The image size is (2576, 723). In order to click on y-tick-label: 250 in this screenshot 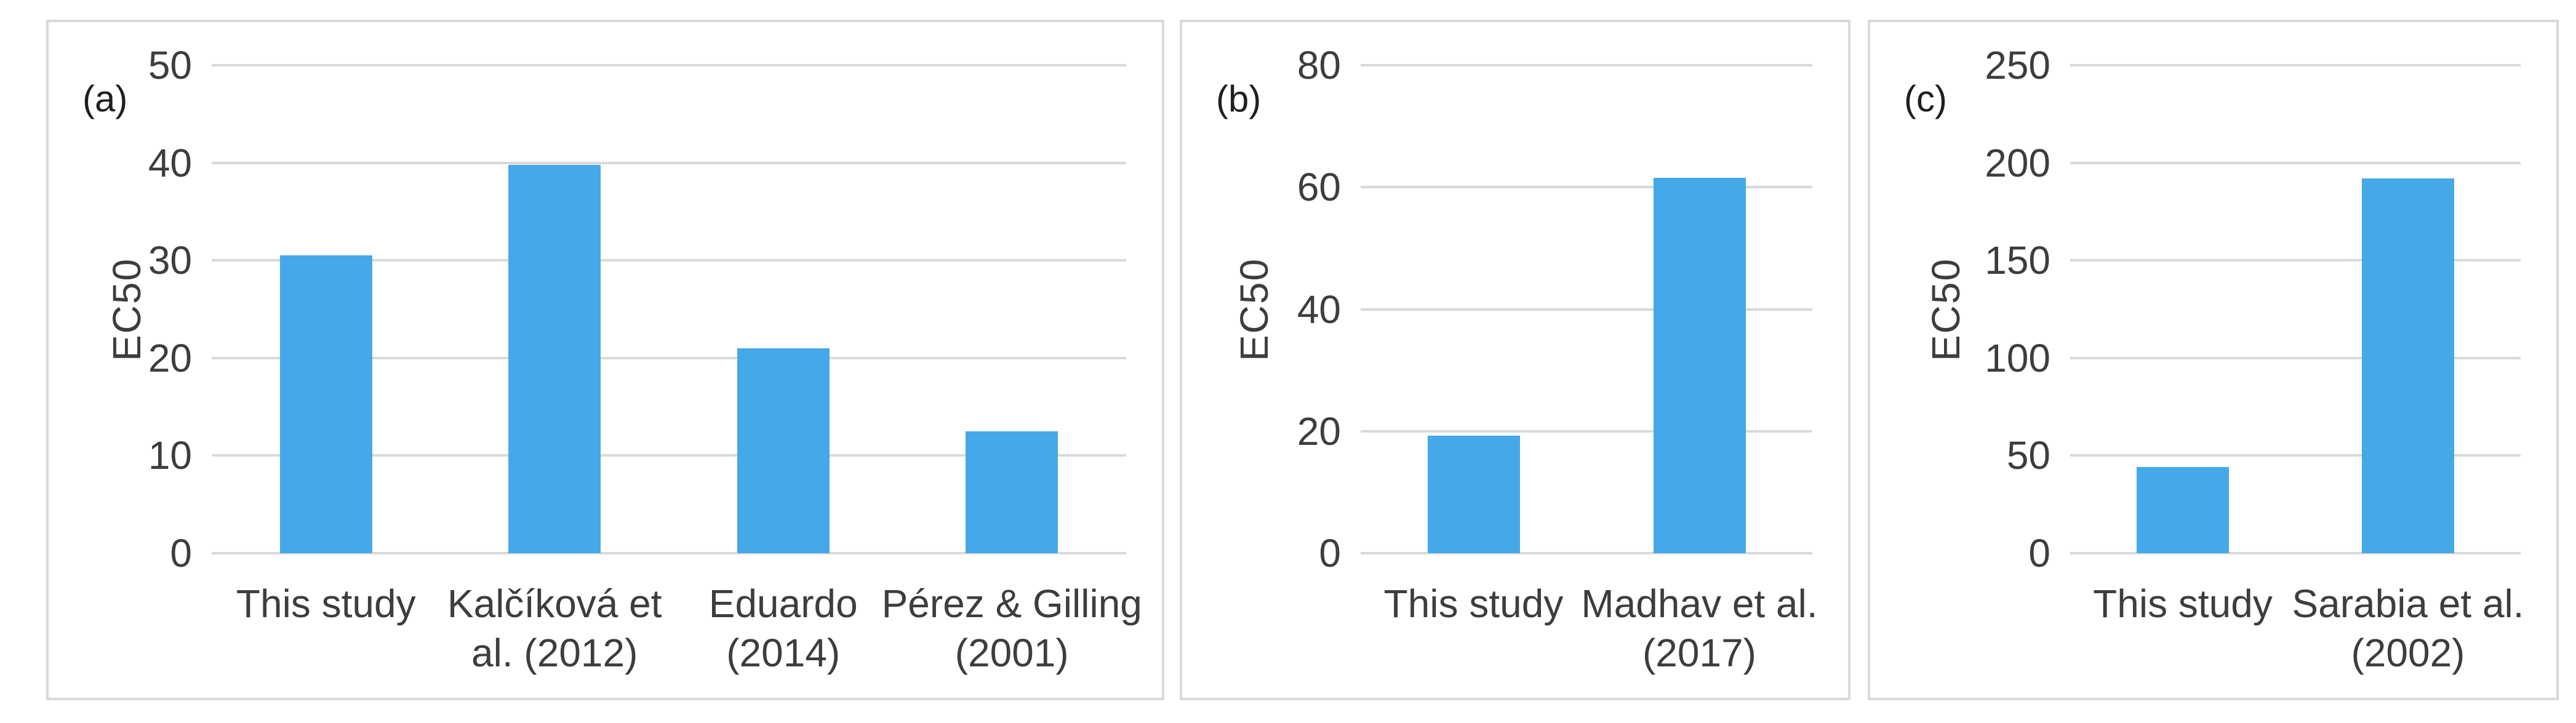, I will do `click(2017, 65)`.